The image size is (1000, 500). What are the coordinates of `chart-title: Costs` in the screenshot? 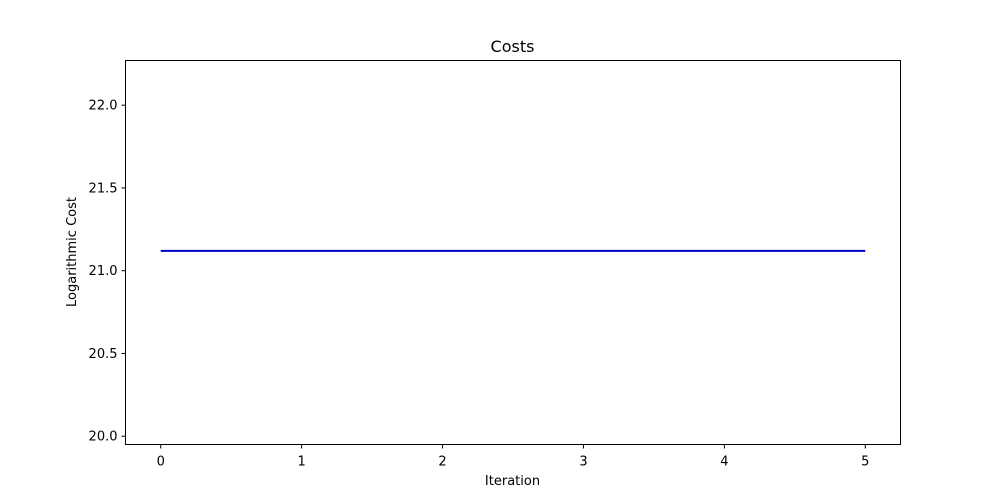 It's located at (513, 46).